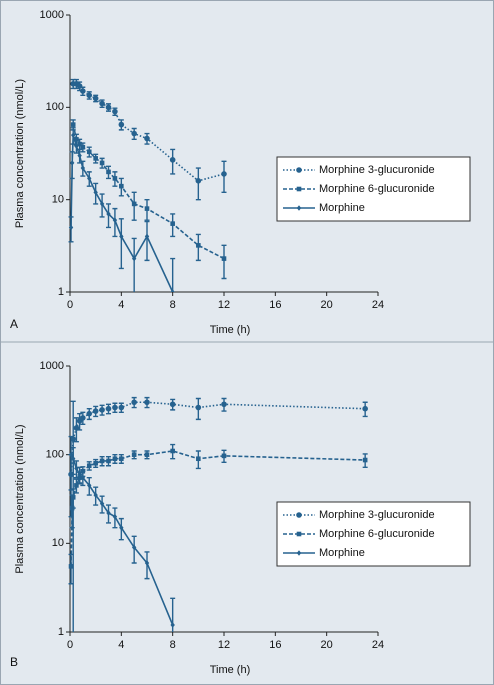 The height and width of the screenshot is (685, 494). I want to click on x-axis-label: Time (h), so click(230, 670).